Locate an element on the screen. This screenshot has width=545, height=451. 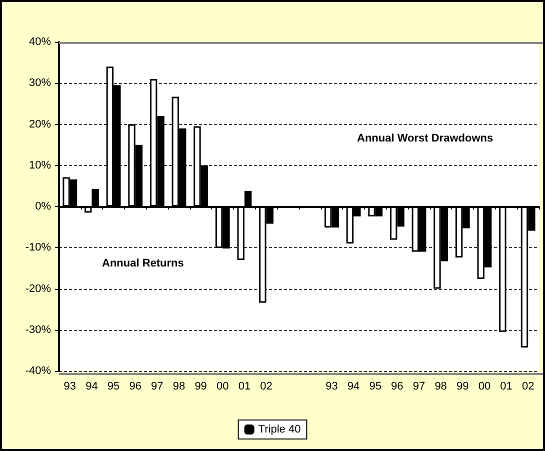
annotation: Annual Worst Drawdowns is located at coordinates (425, 138).